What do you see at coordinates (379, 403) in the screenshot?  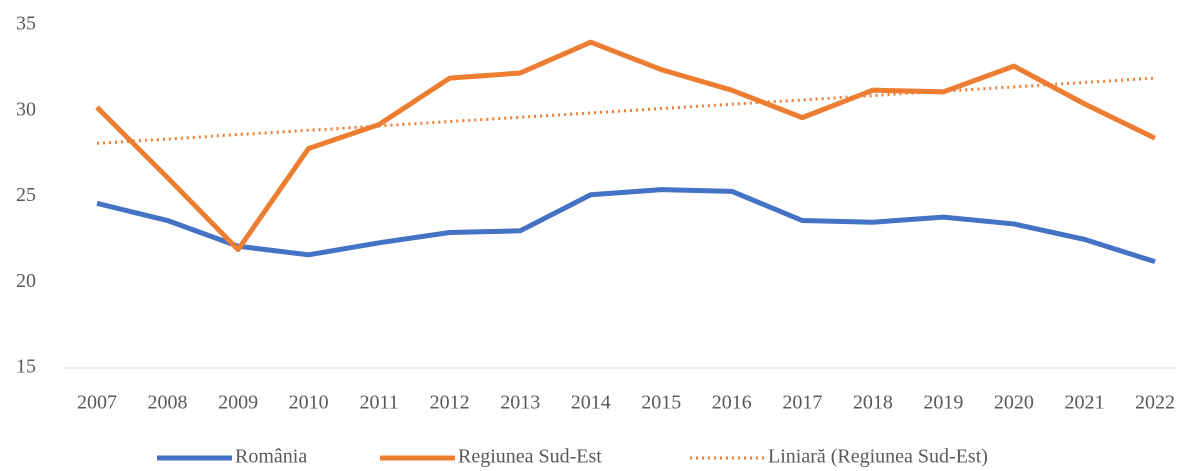 I see `x-tick-label: 2011` at bounding box center [379, 403].